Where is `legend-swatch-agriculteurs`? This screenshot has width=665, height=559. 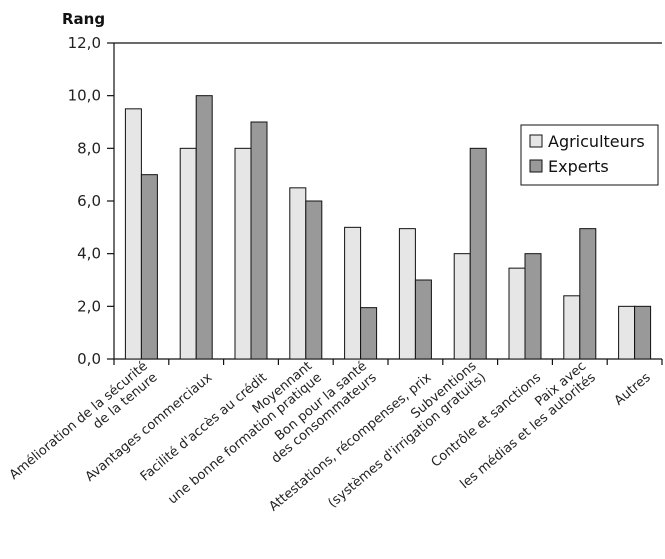 legend-swatch-agriculteurs is located at coordinates (536, 141).